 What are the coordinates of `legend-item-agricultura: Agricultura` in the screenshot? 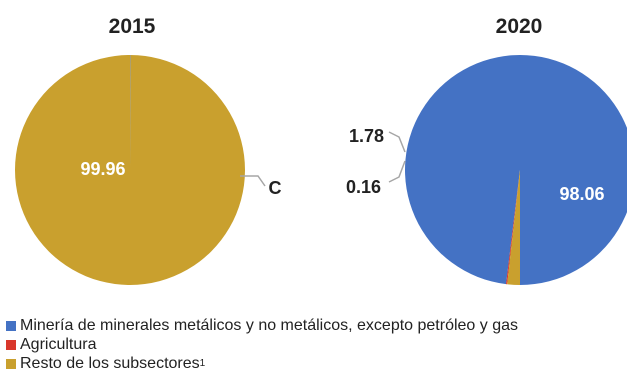 It's located at (316, 344).